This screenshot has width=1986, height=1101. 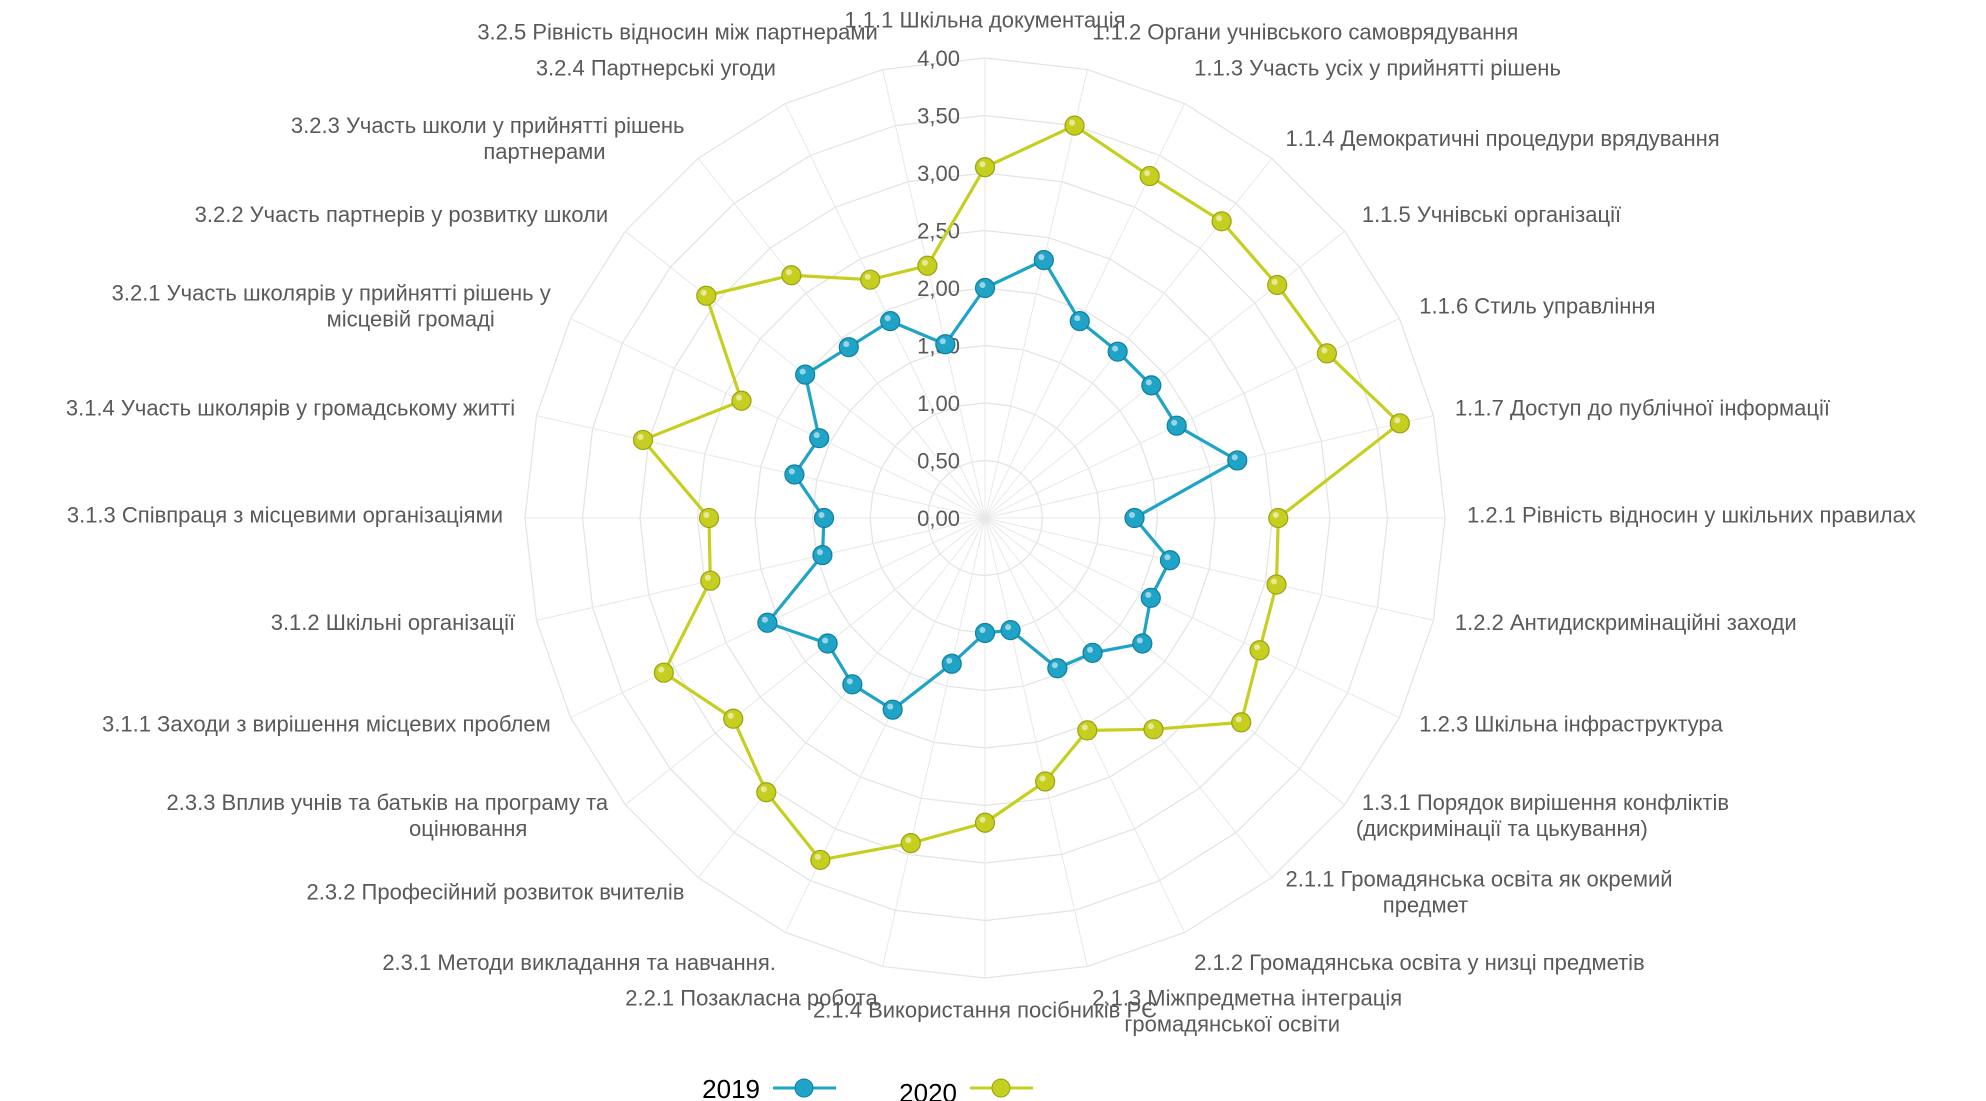 I want to click on category-label-4: 1.1.5 Учнівські організації, so click(x=1491, y=214).